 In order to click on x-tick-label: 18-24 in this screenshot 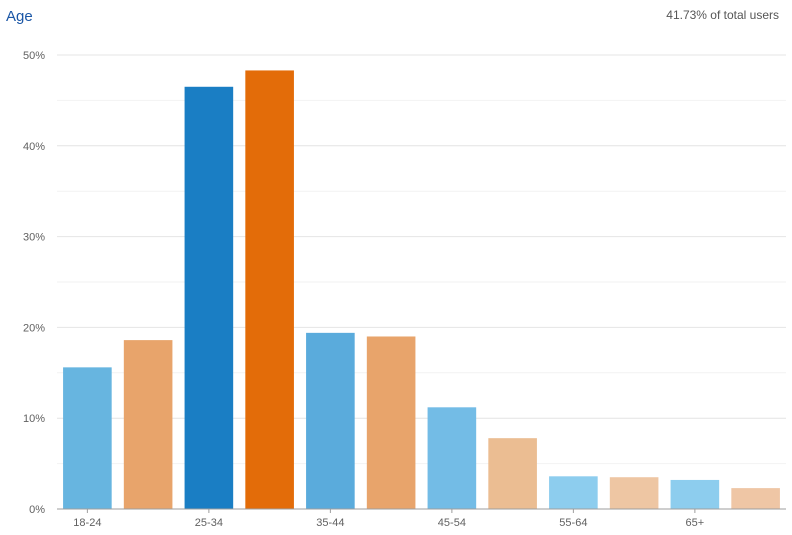, I will do `click(87, 523)`.